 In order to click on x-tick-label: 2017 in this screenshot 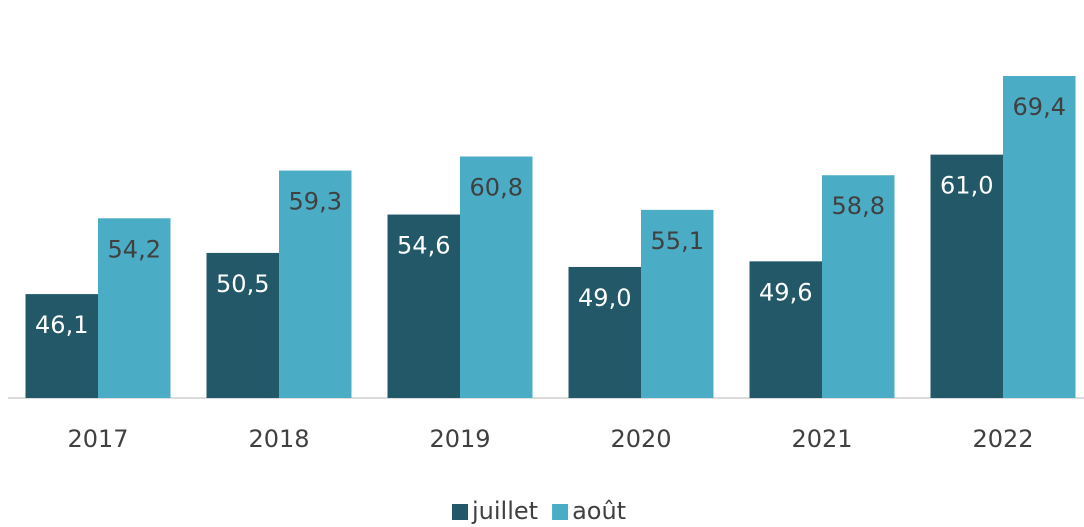, I will do `click(97, 439)`.